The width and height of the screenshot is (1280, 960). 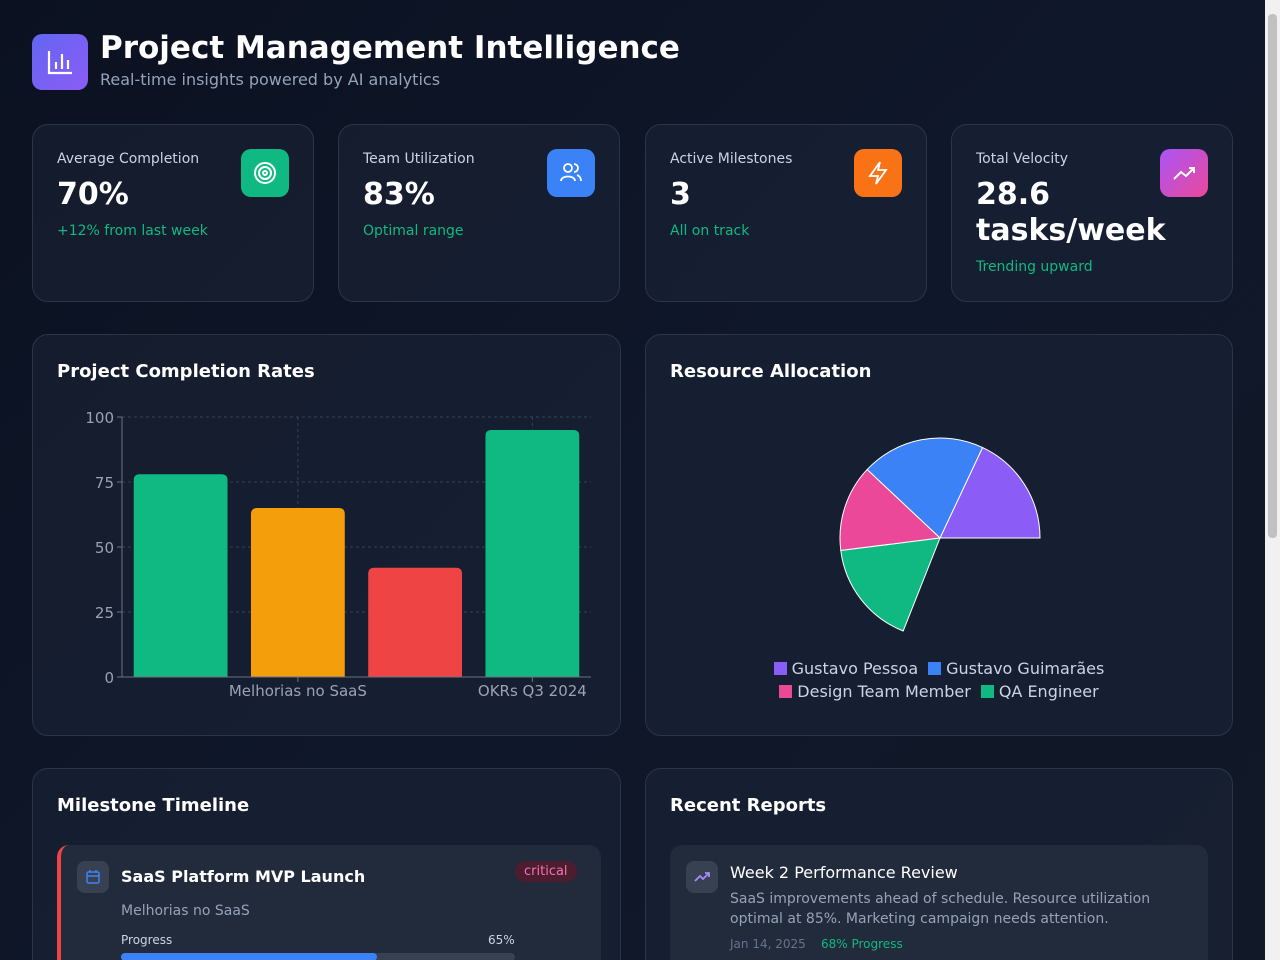 What do you see at coordinates (710, 231) in the screenshot?
I see `stat-note: All on track` at bounding box center [710, 231].